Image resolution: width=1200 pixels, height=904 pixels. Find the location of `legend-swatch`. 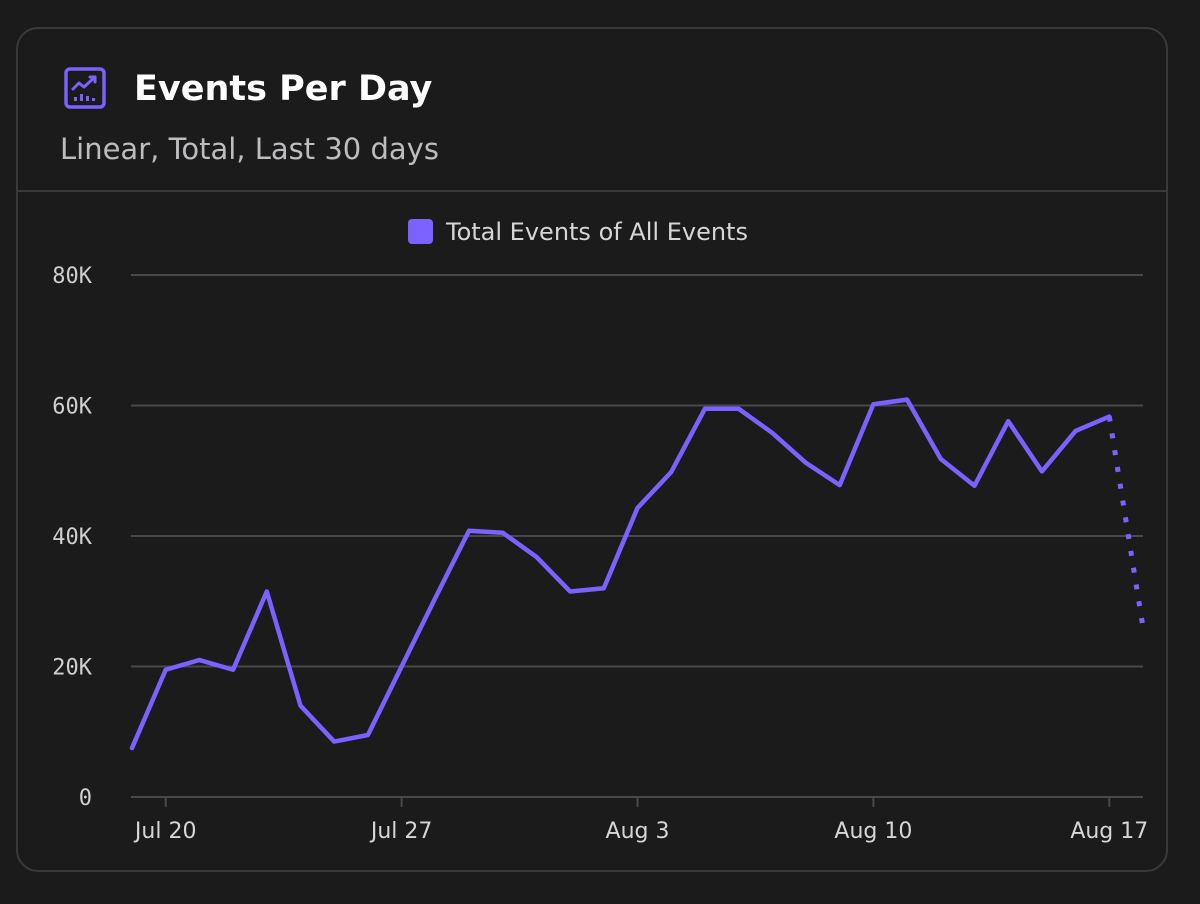

legend-swatch is located at coordinates (420, 231).